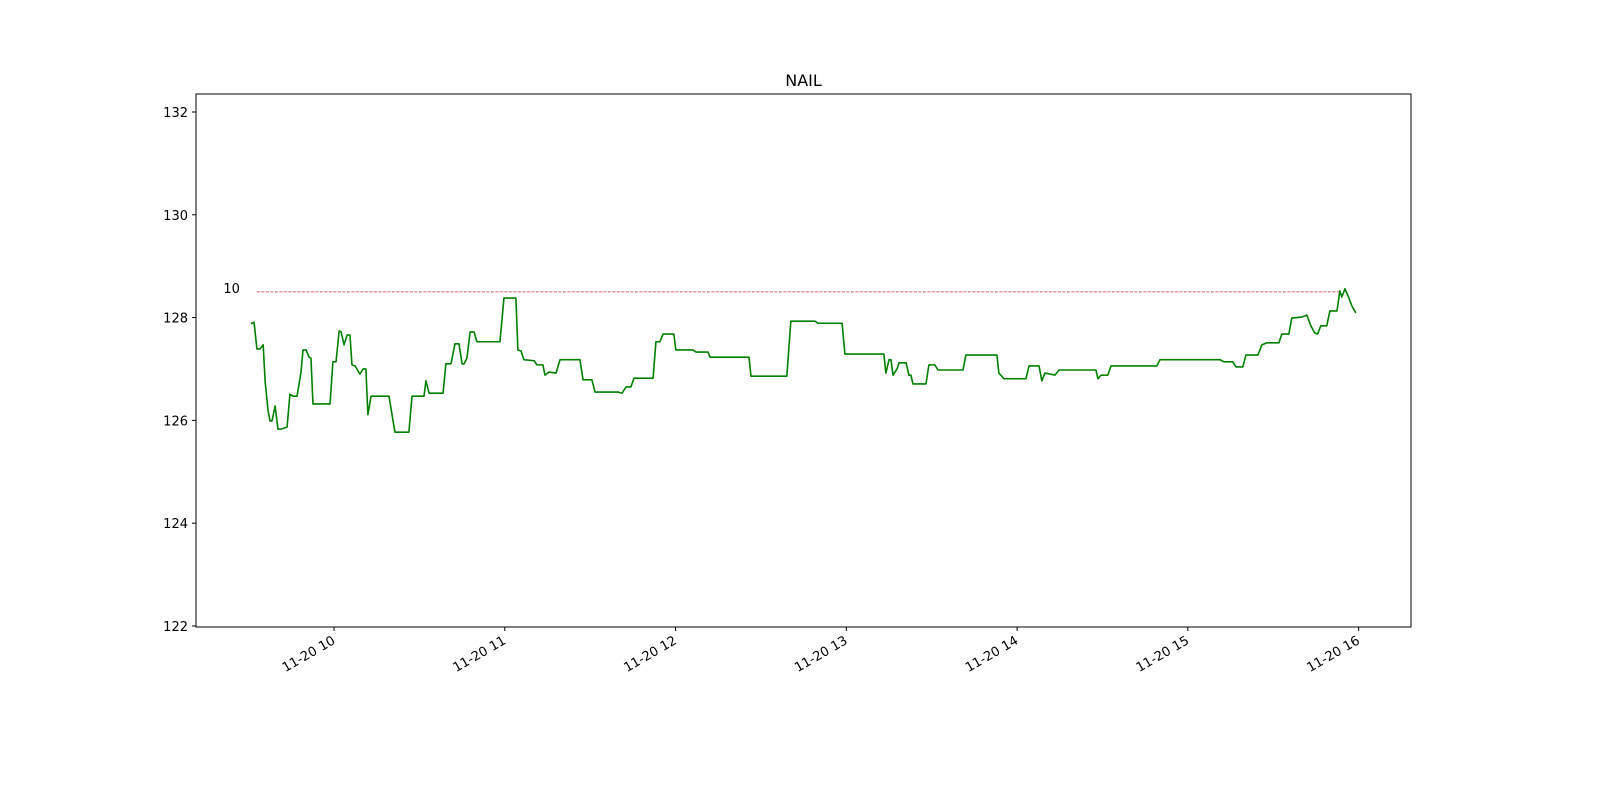 This screenshot has width=1600, height=804. Describe the element at coordinates (803, 80) in the screenshot. I see `chart-title: NAIL` at that location.